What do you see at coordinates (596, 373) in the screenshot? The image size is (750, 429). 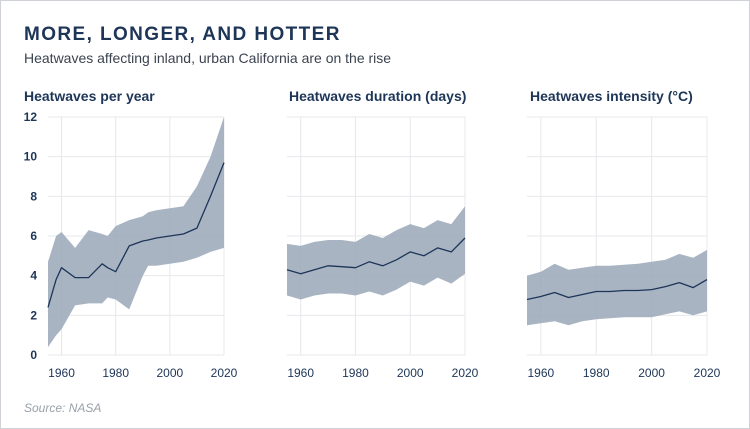 I see `x-tick-label-intensity-1: 1980` at bounding box center [596, 373].